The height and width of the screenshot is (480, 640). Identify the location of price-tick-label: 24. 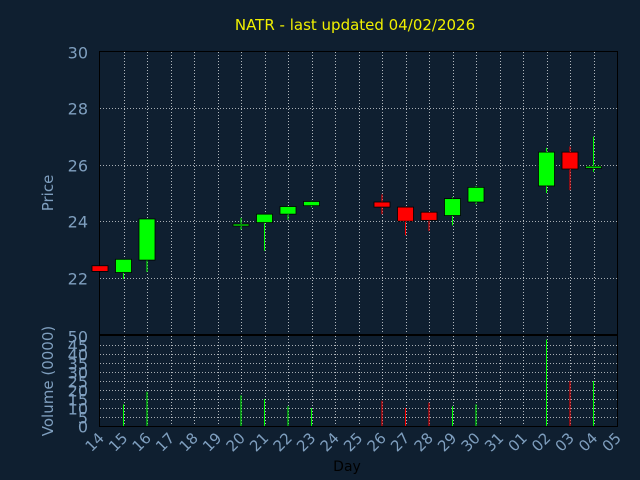
(78, 222).